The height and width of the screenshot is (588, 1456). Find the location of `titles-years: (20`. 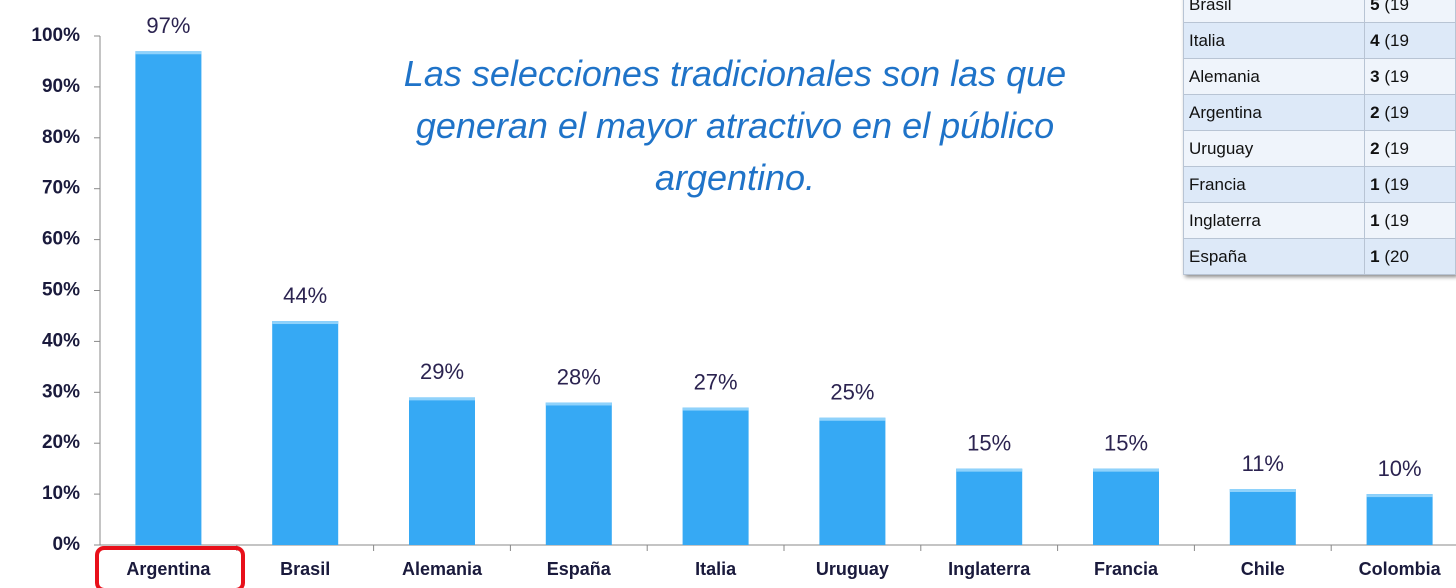

titles-years: (20 is located at coordinates (1396, 256).